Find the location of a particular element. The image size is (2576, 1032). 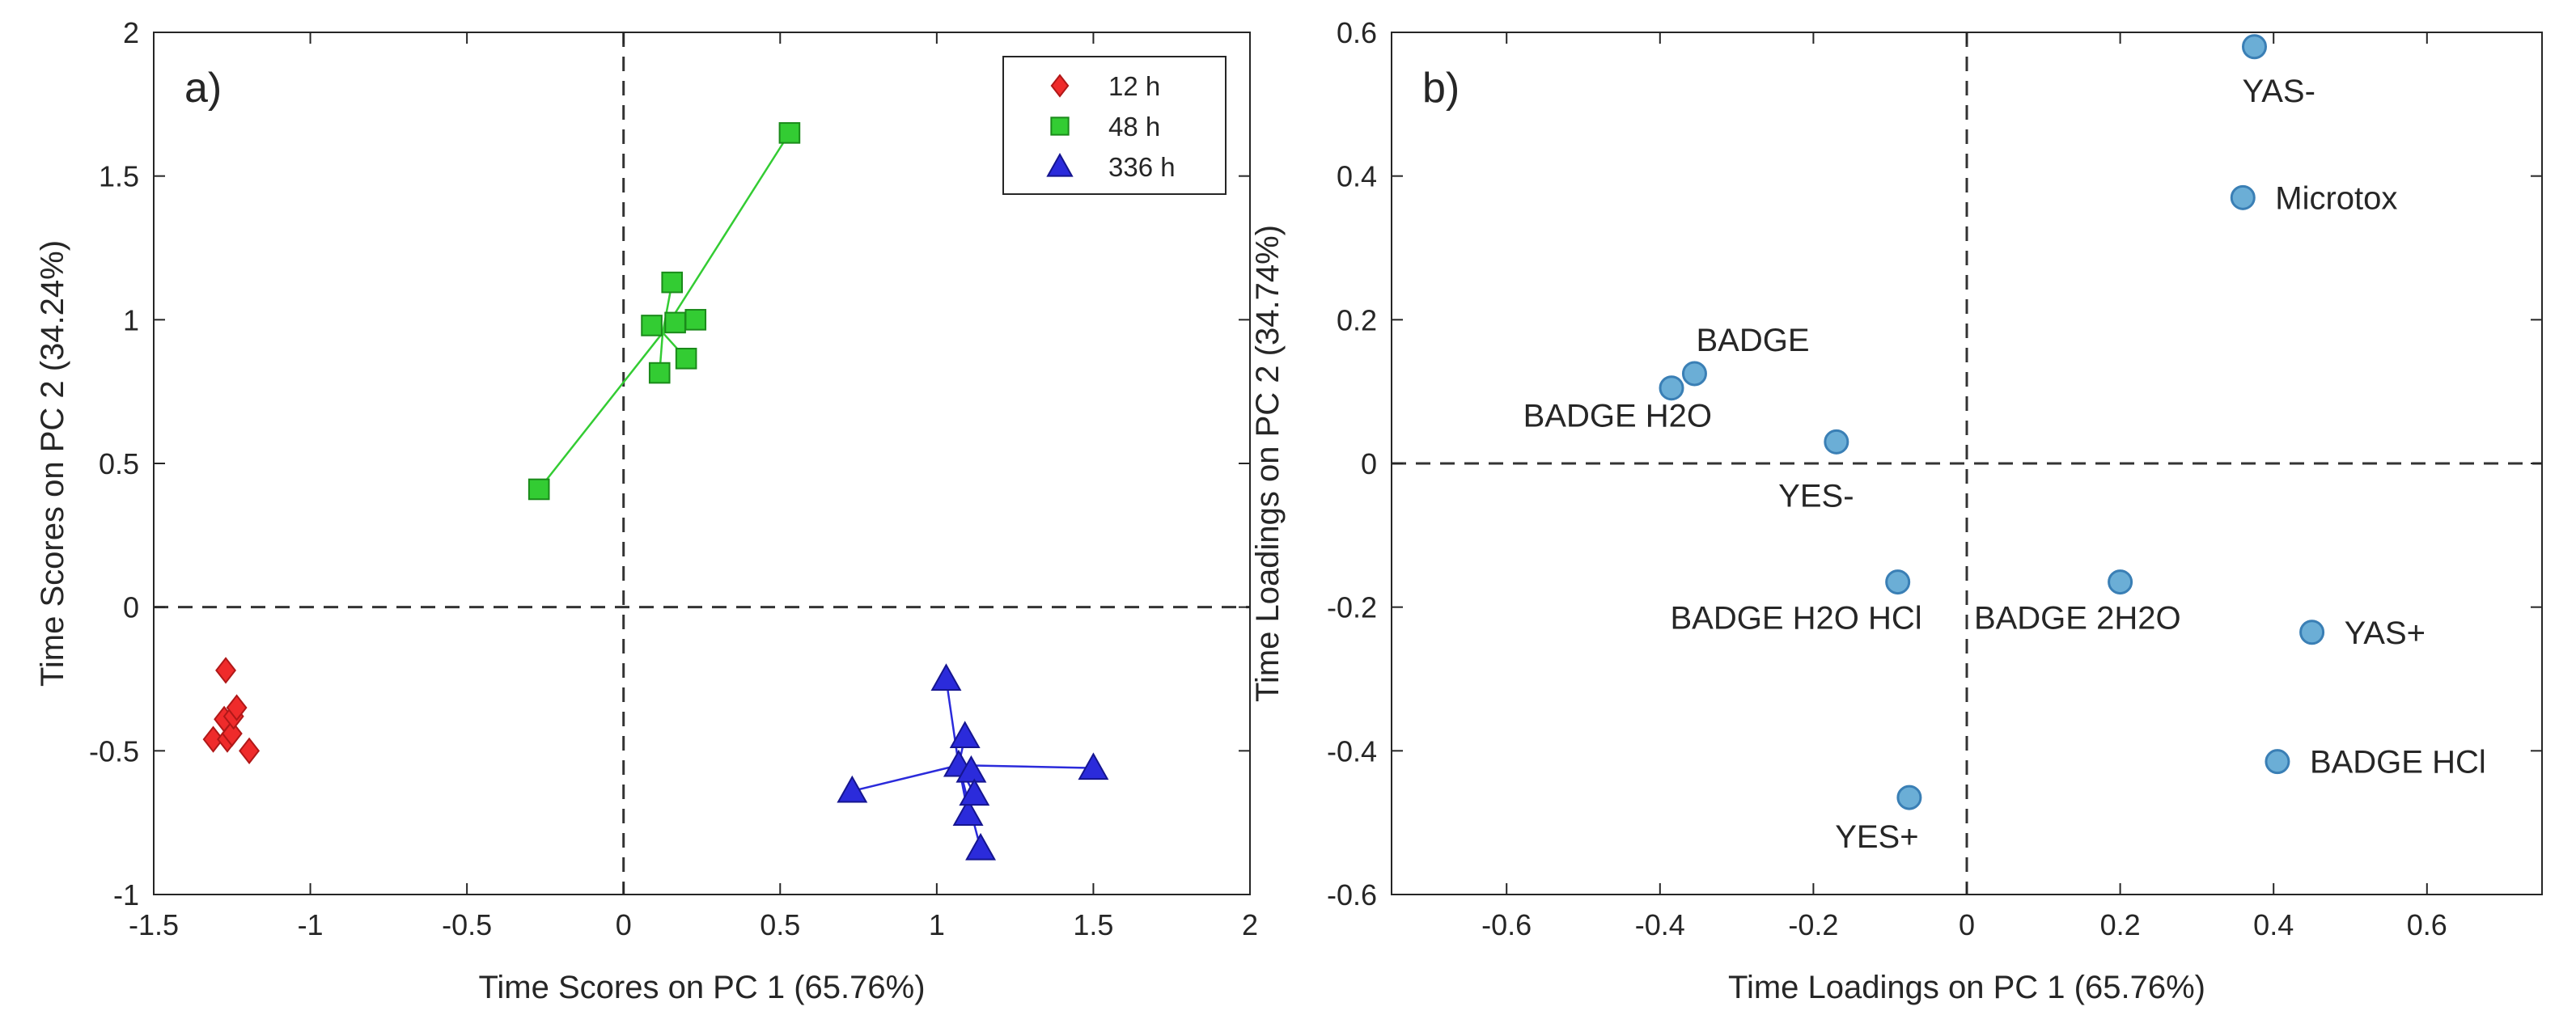

y-tick-label: 2 is located at coordinates (131, 32).